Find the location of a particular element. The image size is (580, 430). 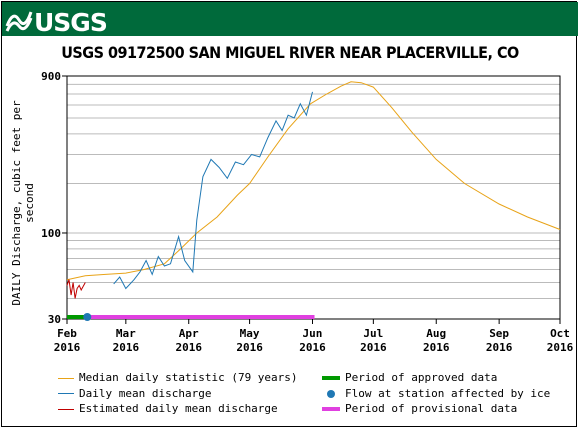

x-tick-month-label: Feb is located at coordinates (67, 333).